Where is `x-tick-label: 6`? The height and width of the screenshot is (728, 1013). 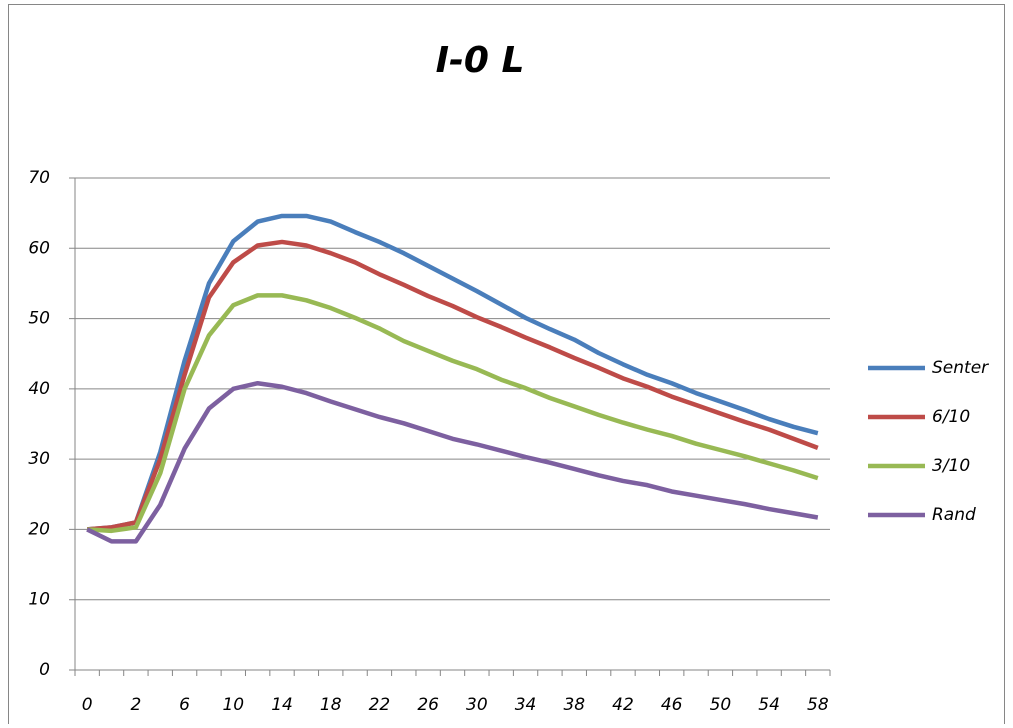
x-tick-label: 6 is located at coordinates (184, 705).